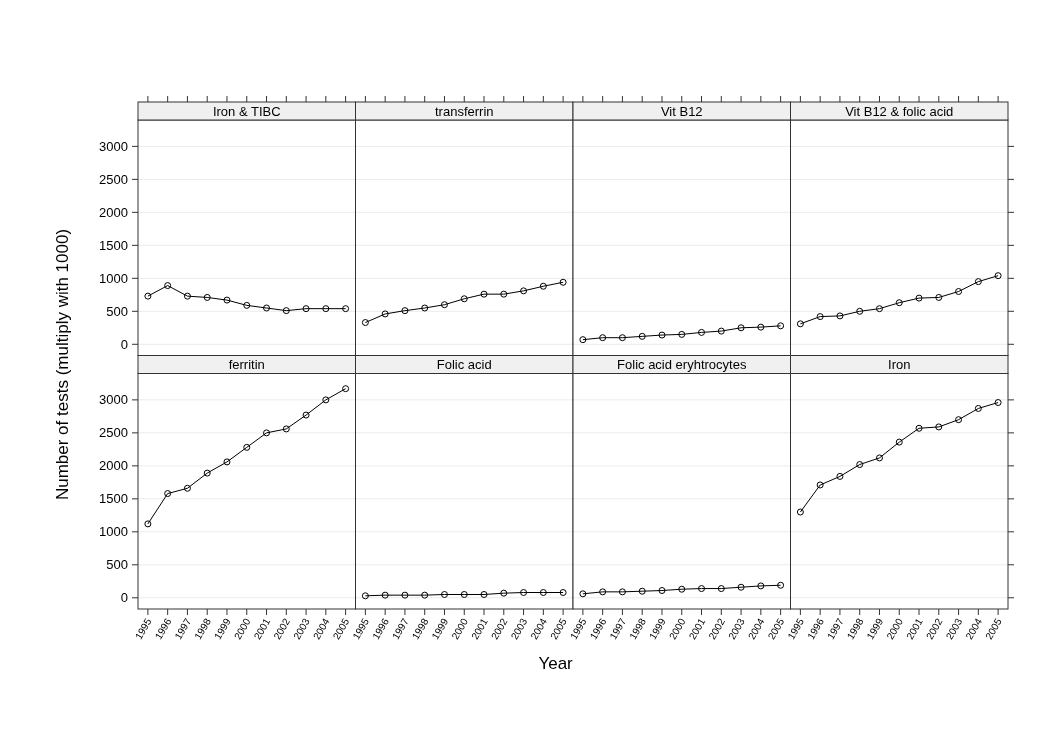 The image size is (1060, 742). I want to click on chart-title: transferrin, so click(464, 111).